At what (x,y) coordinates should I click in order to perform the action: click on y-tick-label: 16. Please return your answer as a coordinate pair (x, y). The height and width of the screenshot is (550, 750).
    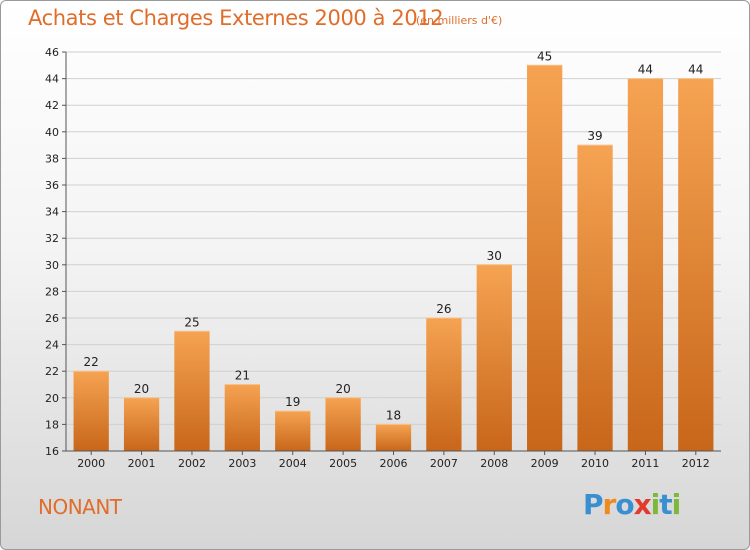
    Looking at the image, I should click on (52, 451).